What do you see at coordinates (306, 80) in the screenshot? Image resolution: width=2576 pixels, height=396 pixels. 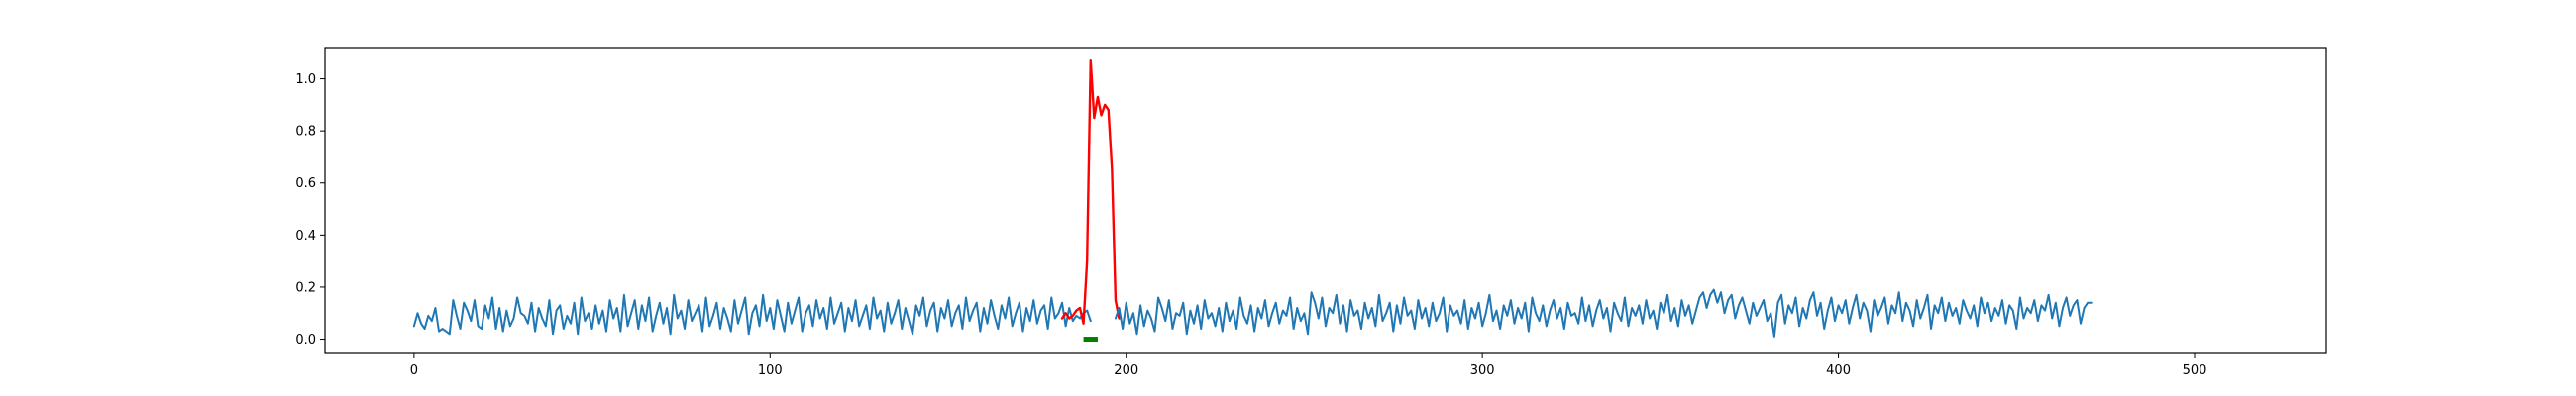 I see `y-tick-label: 1.0` at bounding box center [306, 80].